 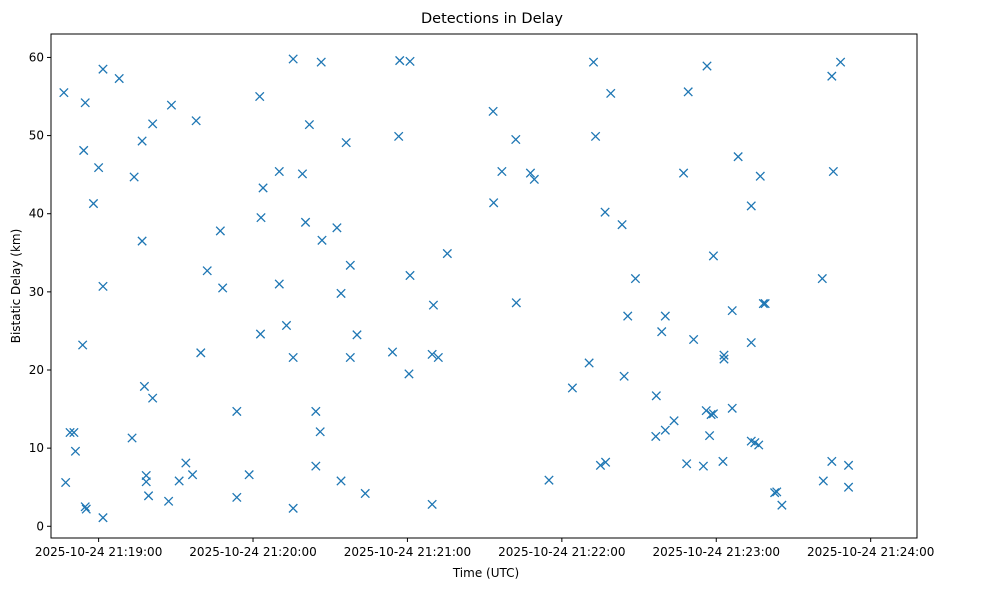 I want to click on y-axis: 0 10 20 30 40 50 60, so click(x=40, y=291).